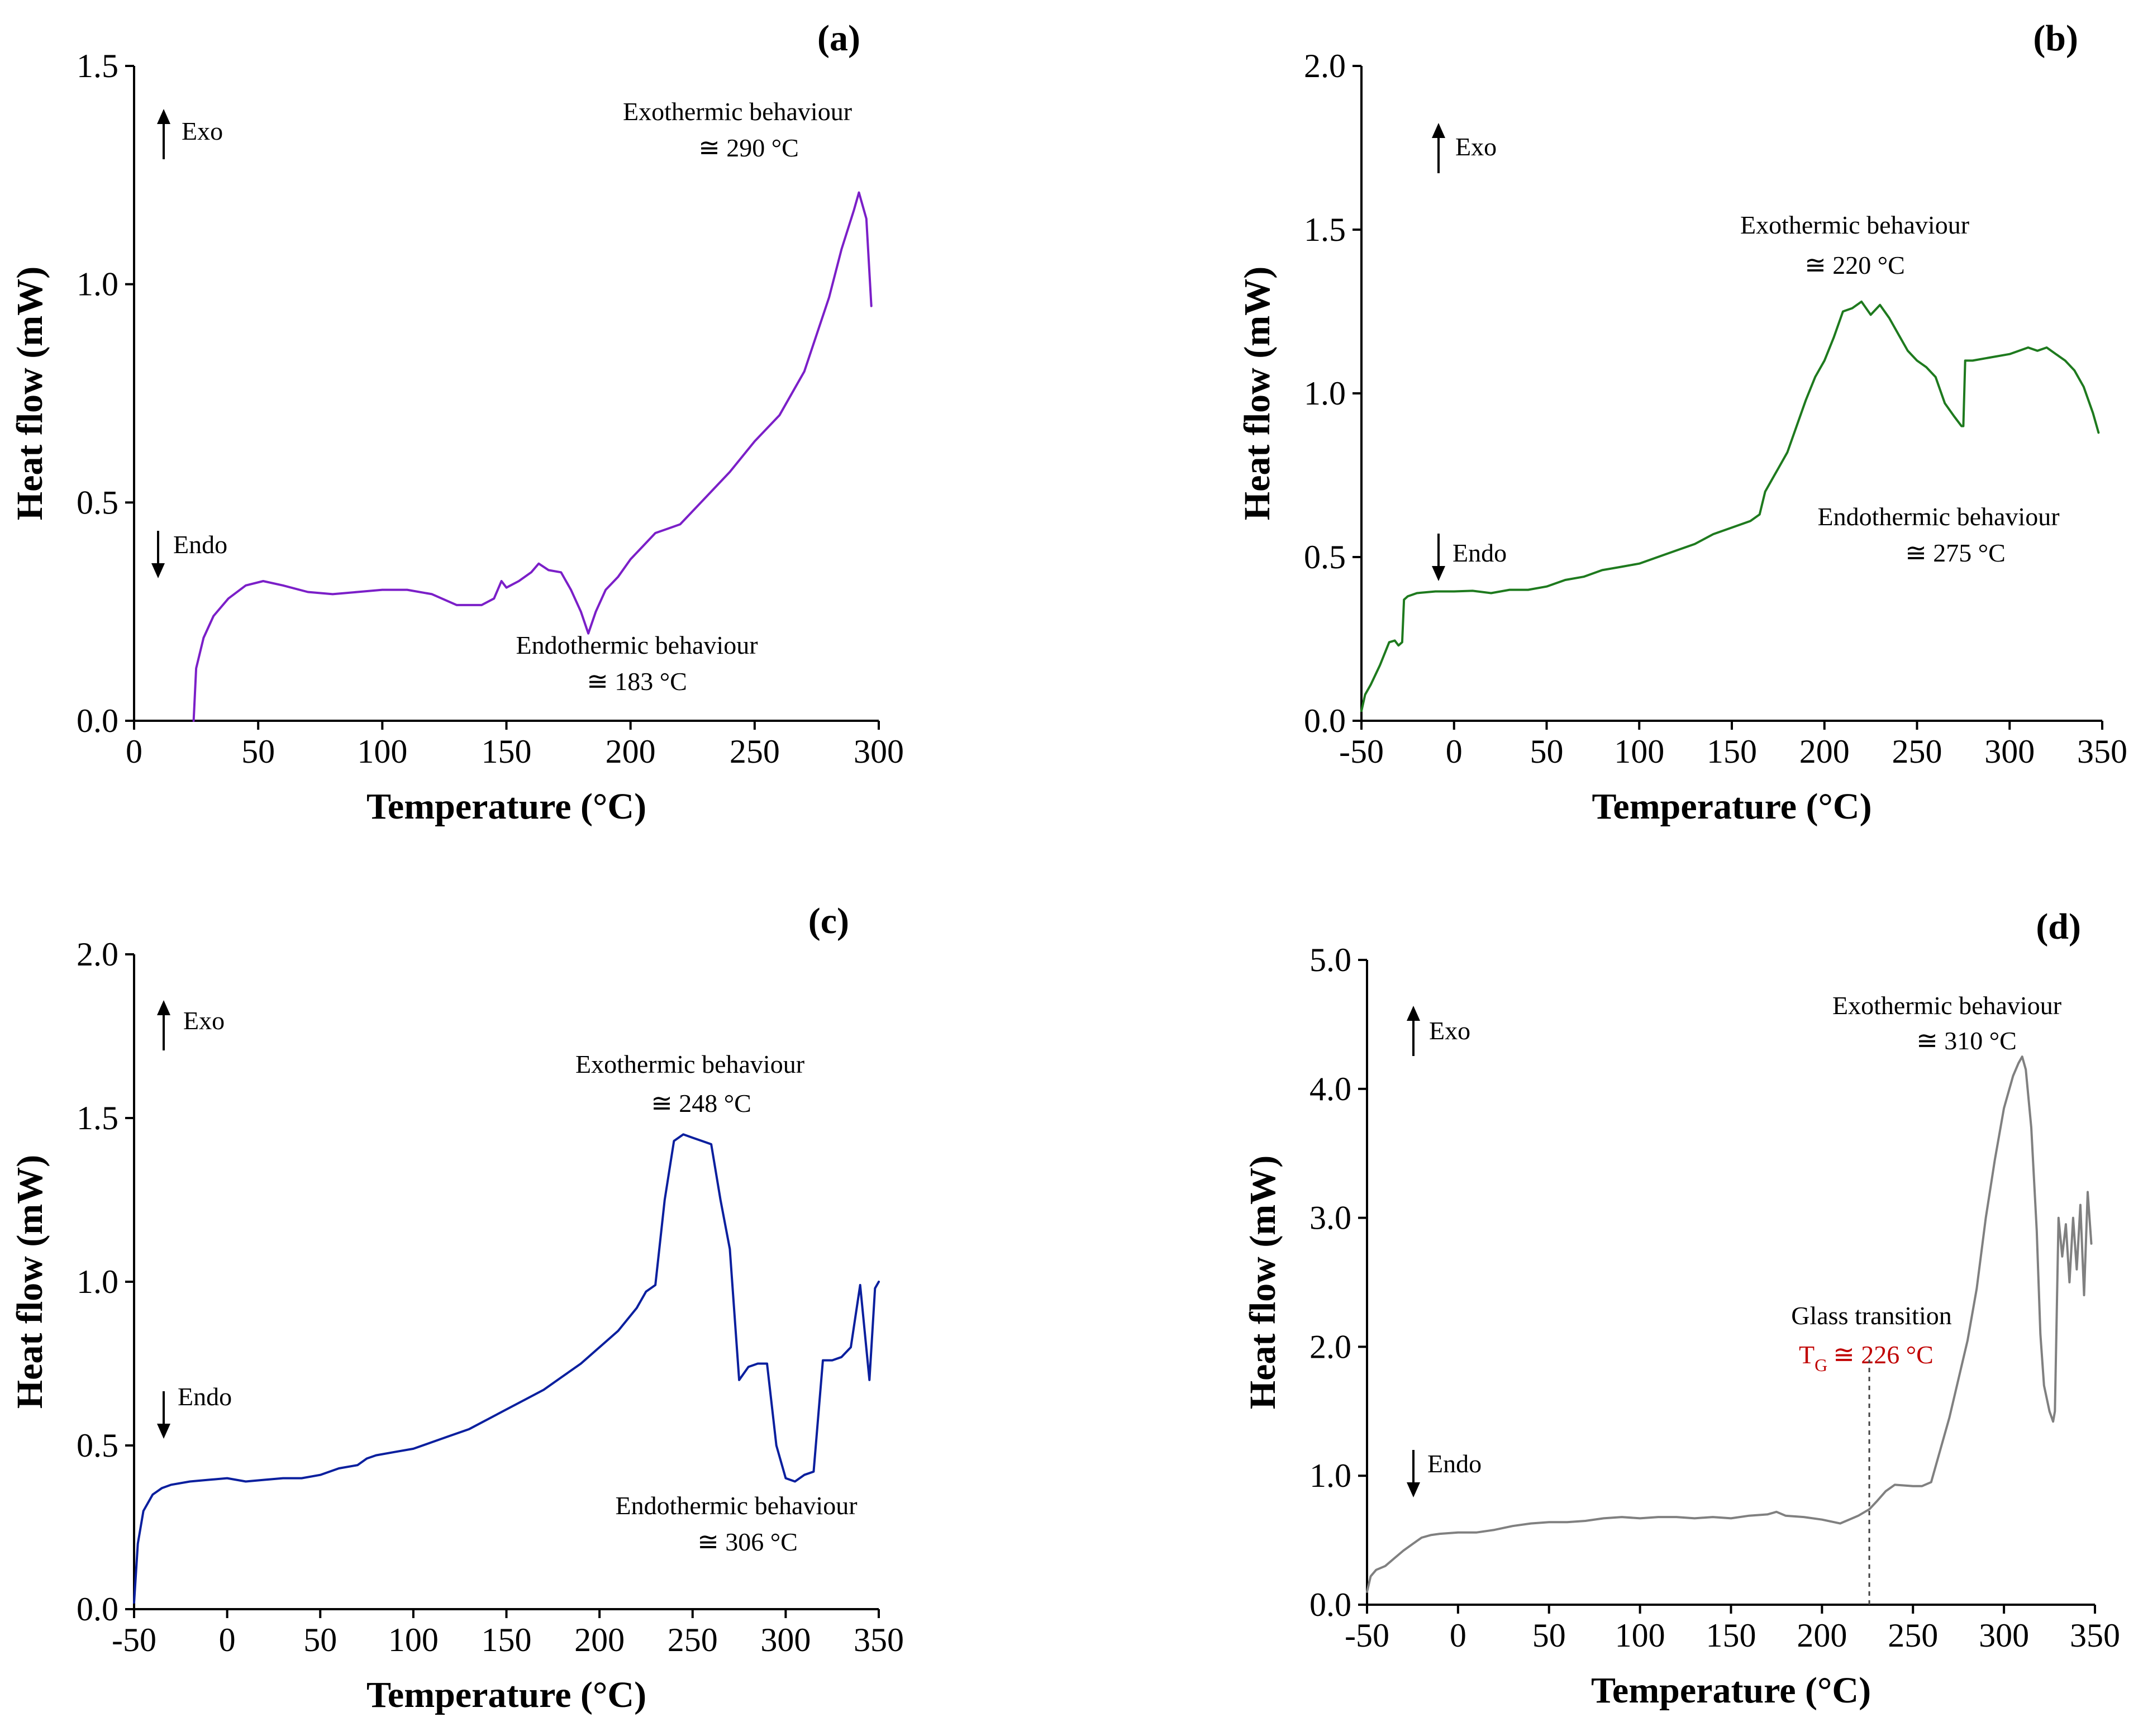  What do you see at coordinates (2055, 38) in the screenshot?
I see `panel-label: (b)` at bounding box center [2055, 38].